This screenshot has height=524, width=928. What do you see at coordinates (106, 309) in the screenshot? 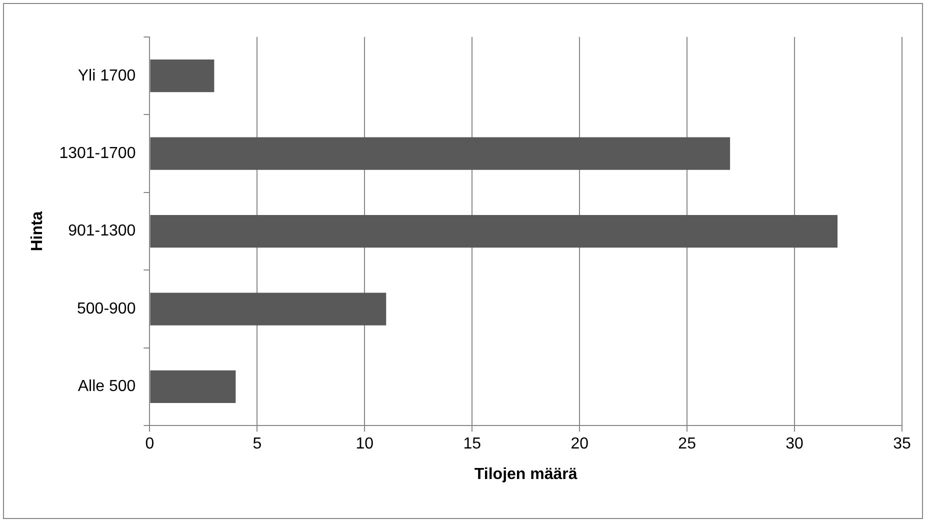
I see `y-tick-label: 500-900` at bounding box center [106, 309].